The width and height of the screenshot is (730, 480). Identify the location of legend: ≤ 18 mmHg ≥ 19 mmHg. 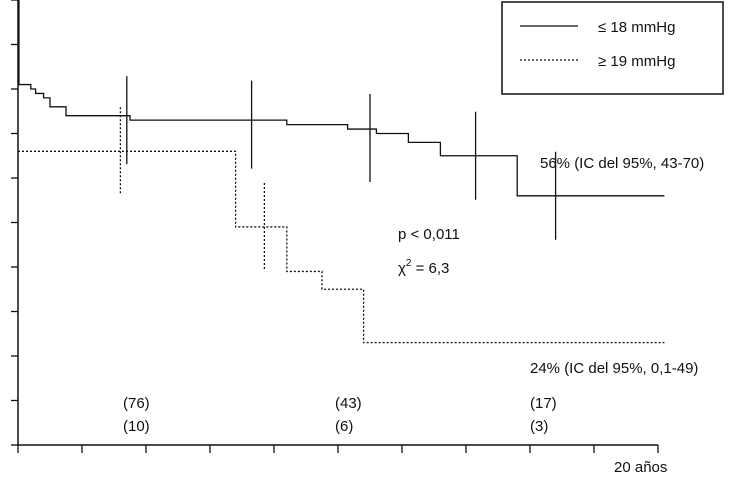
(612, 48).